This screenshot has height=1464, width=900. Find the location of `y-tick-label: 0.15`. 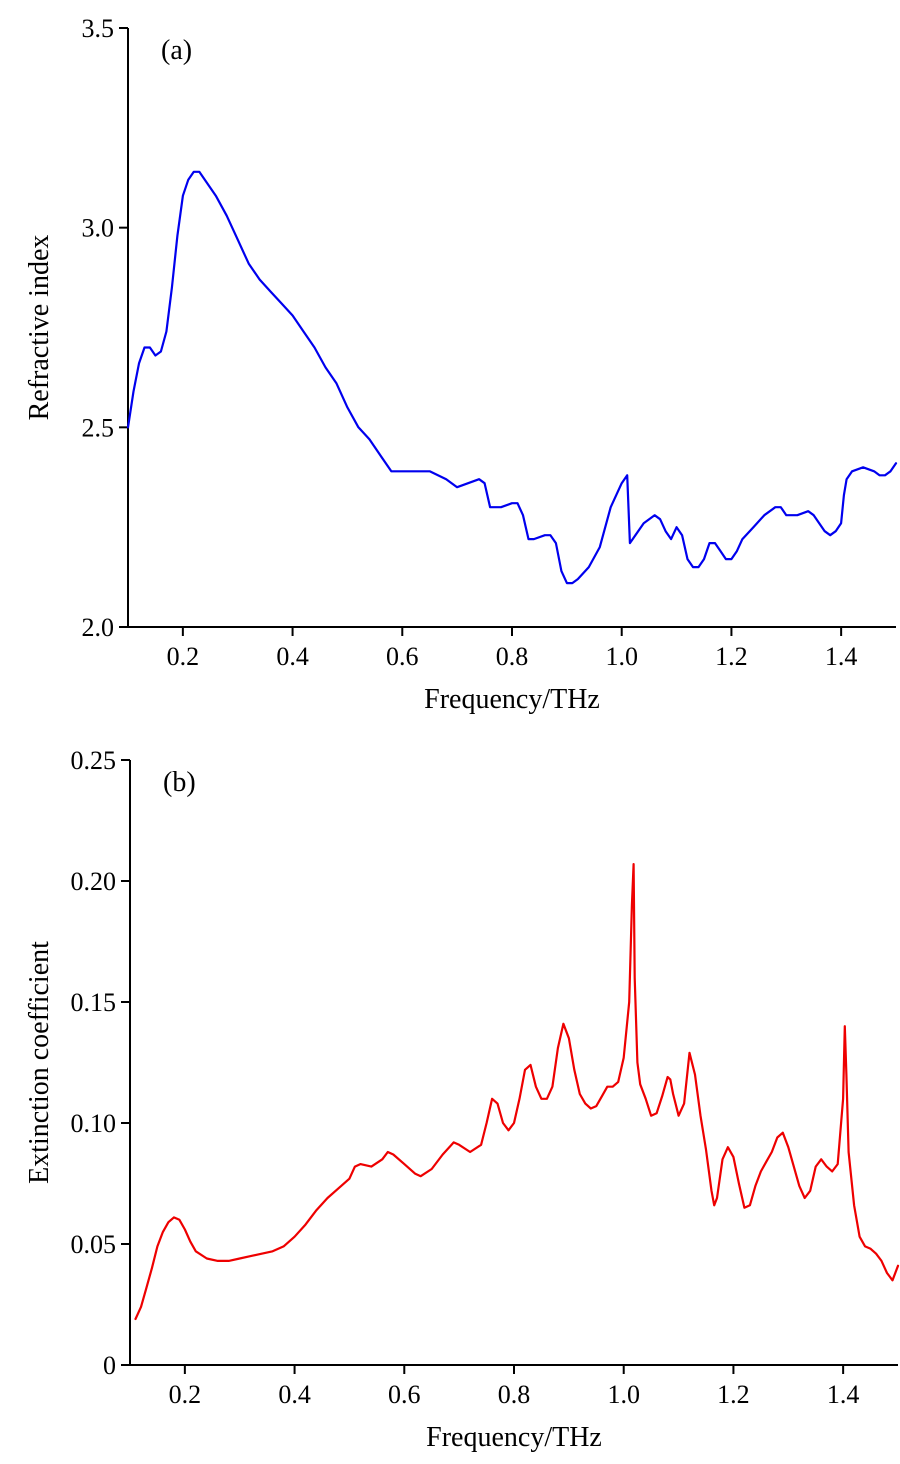

y-tick-label: 0.15 is located at coordinates (94, 1002).